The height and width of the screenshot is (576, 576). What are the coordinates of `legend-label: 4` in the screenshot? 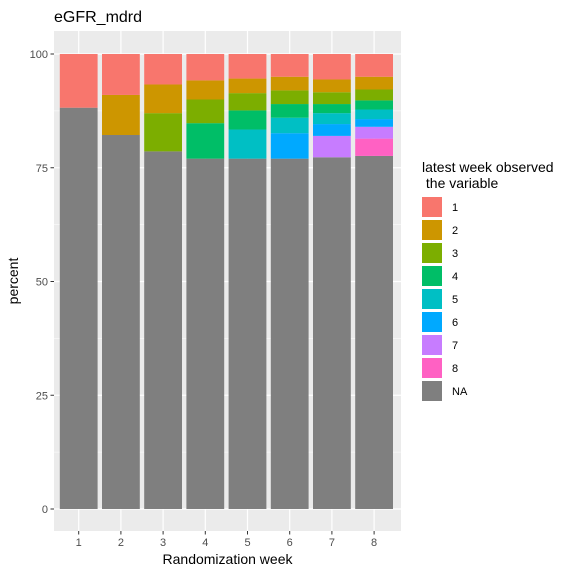 It's located at (455, 277).